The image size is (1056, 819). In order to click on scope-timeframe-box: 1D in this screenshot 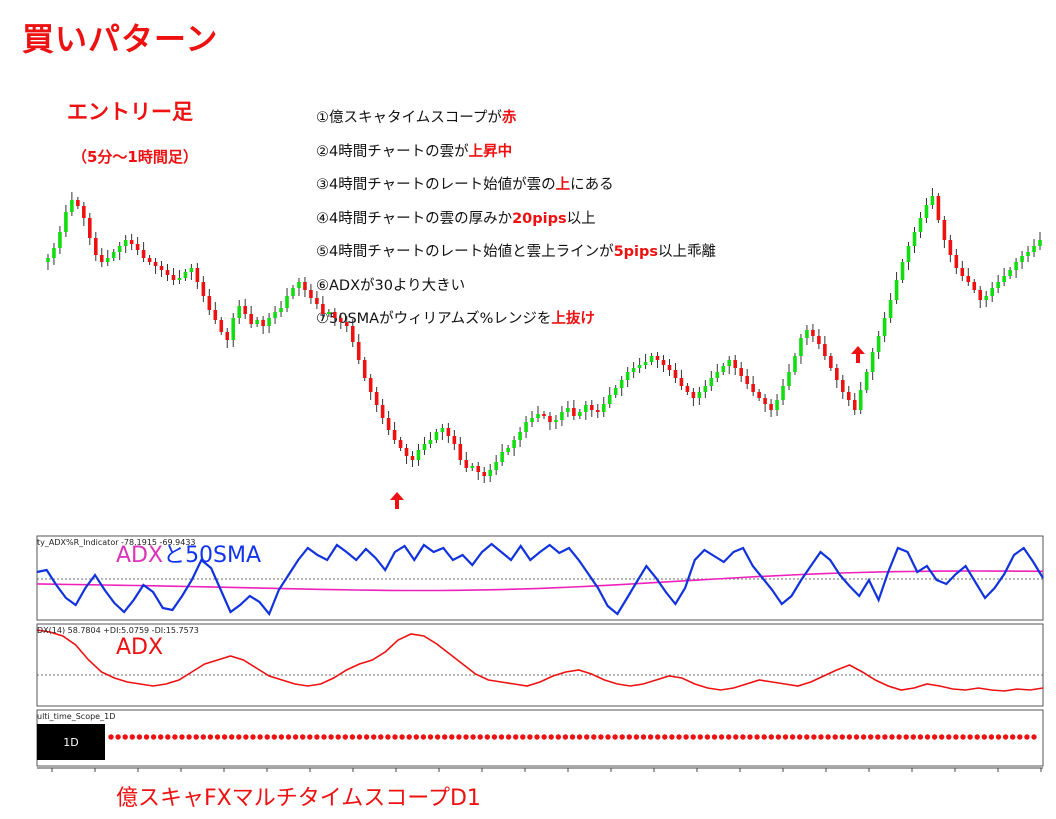, I will do `click(71, 742)`.